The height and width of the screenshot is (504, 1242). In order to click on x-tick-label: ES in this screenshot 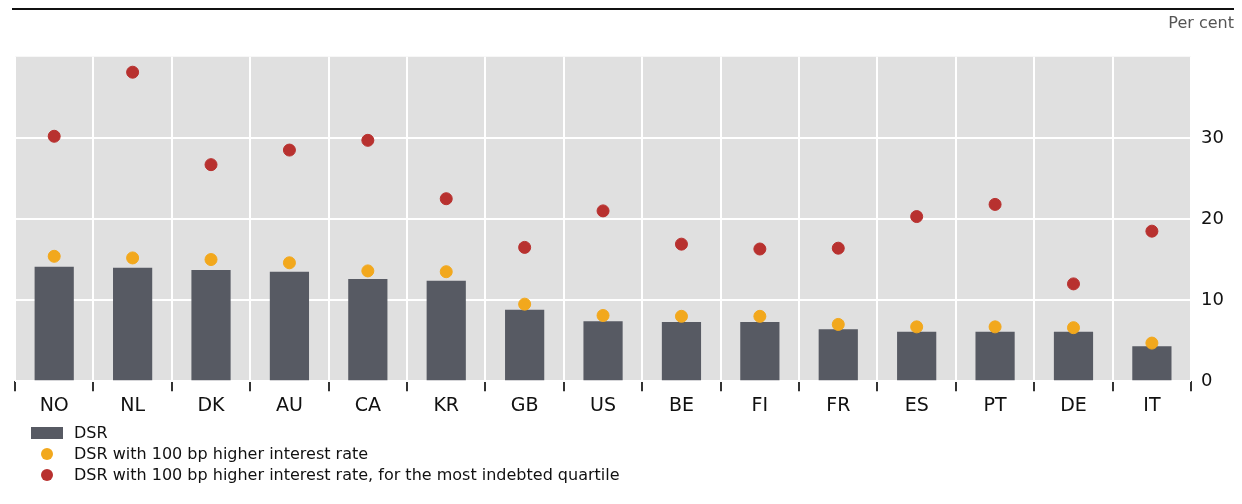, I will do `click(916, 403)`.